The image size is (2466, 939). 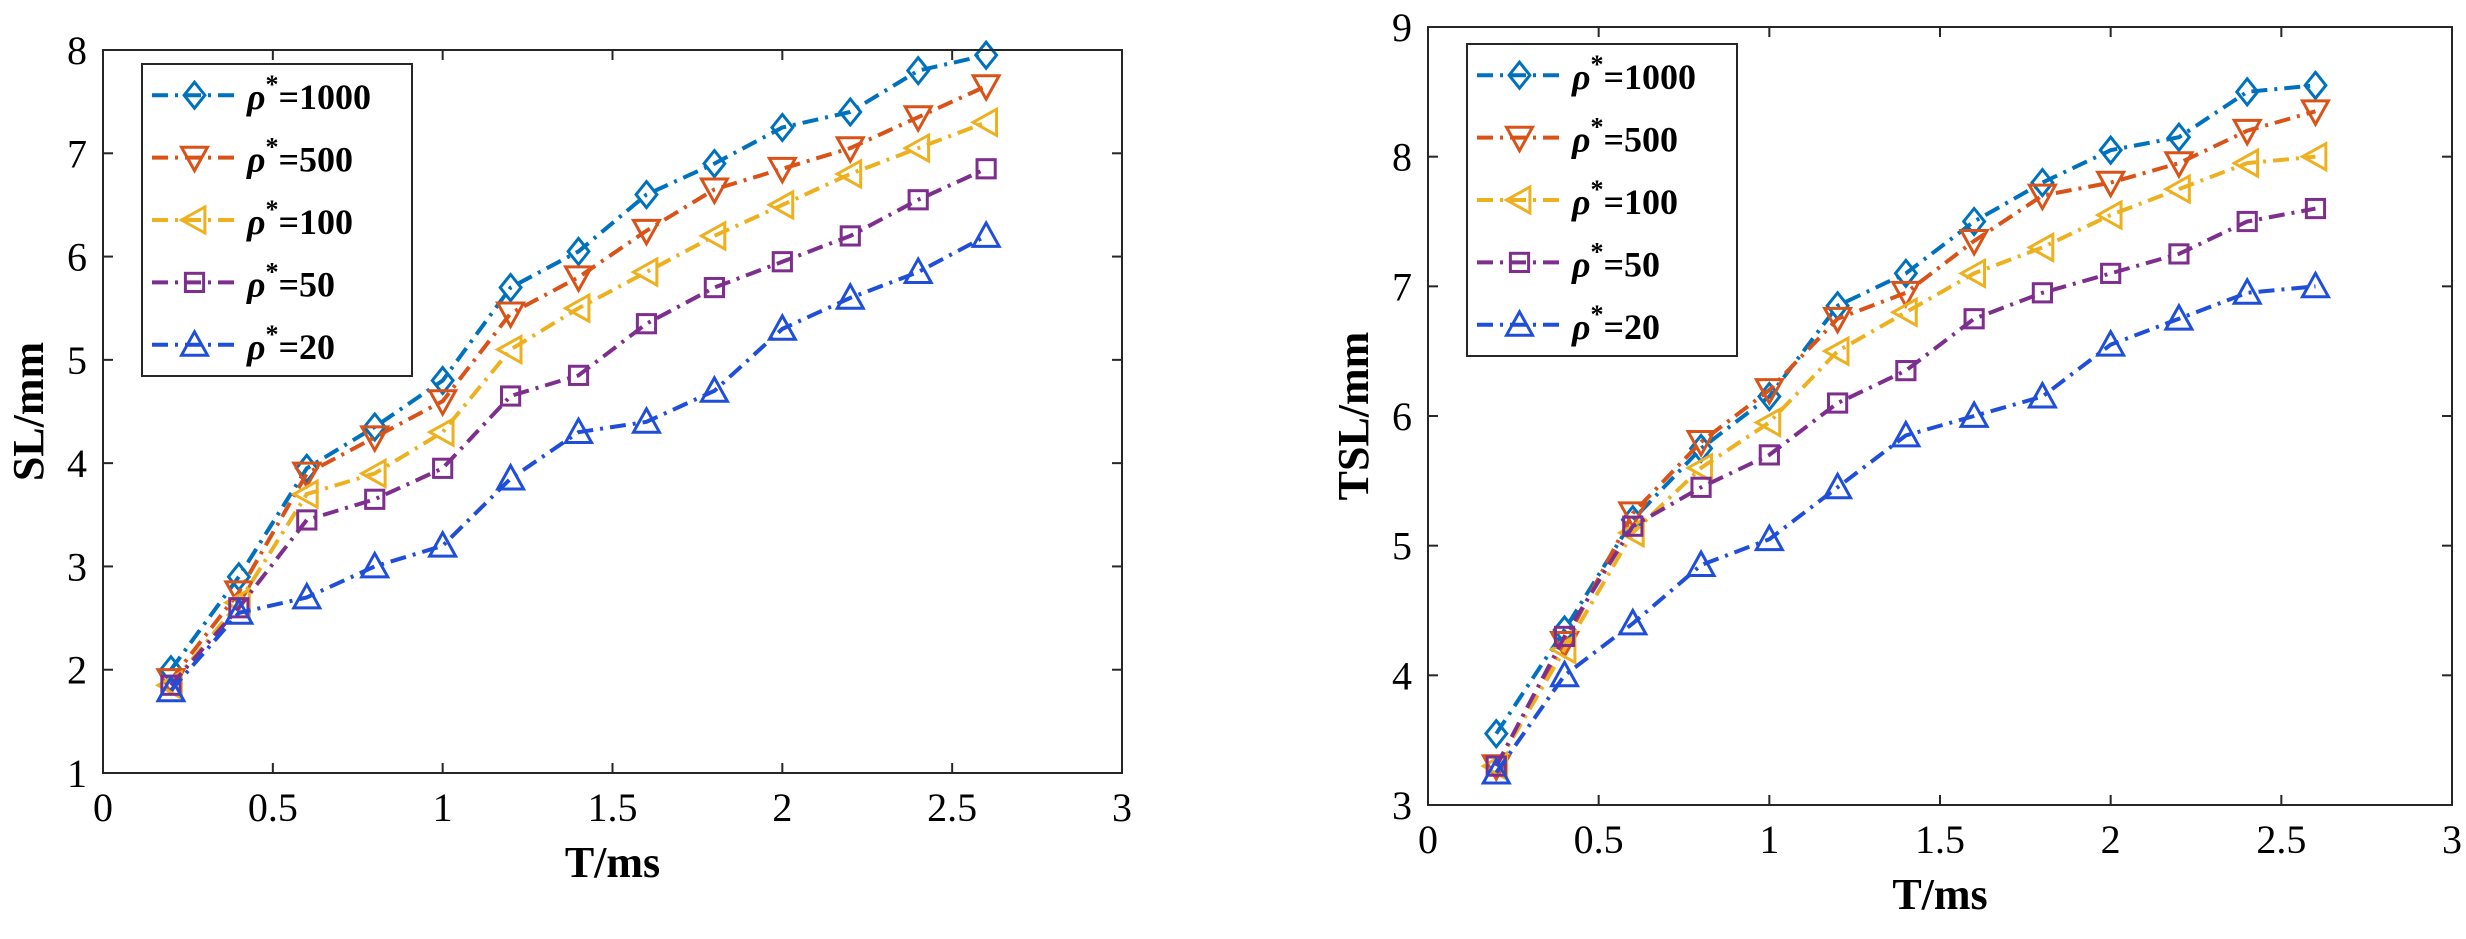 I want to click on y-axis-label: SL/mm, so click(x=28, y=411).